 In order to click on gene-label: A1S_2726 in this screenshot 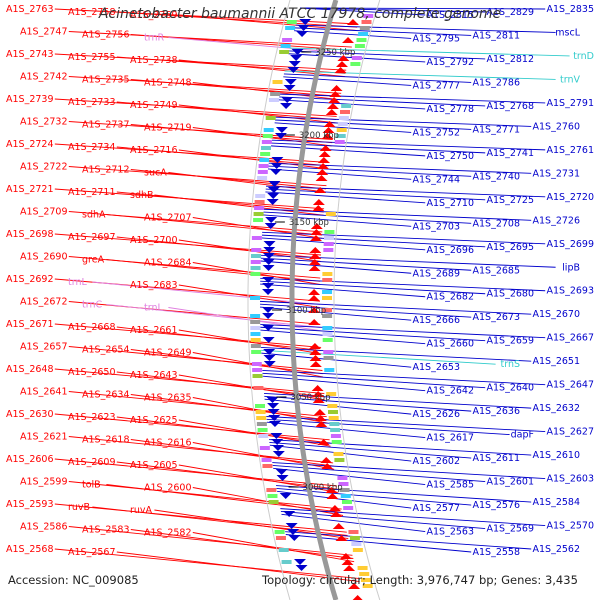, I will do `click(557, 220)`.